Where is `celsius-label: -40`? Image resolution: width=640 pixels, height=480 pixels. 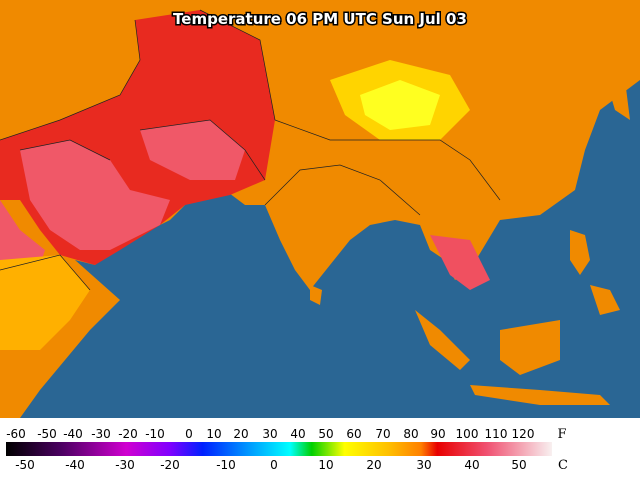
celsius-label: -40 is located at coordinates (75, 465).